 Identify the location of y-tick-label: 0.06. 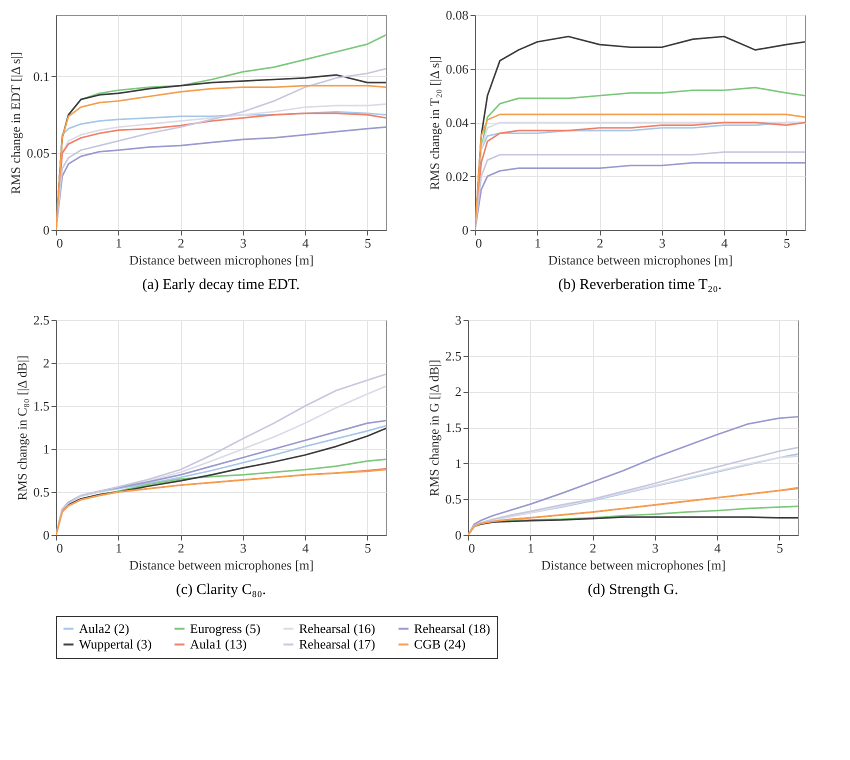
(457, 68).